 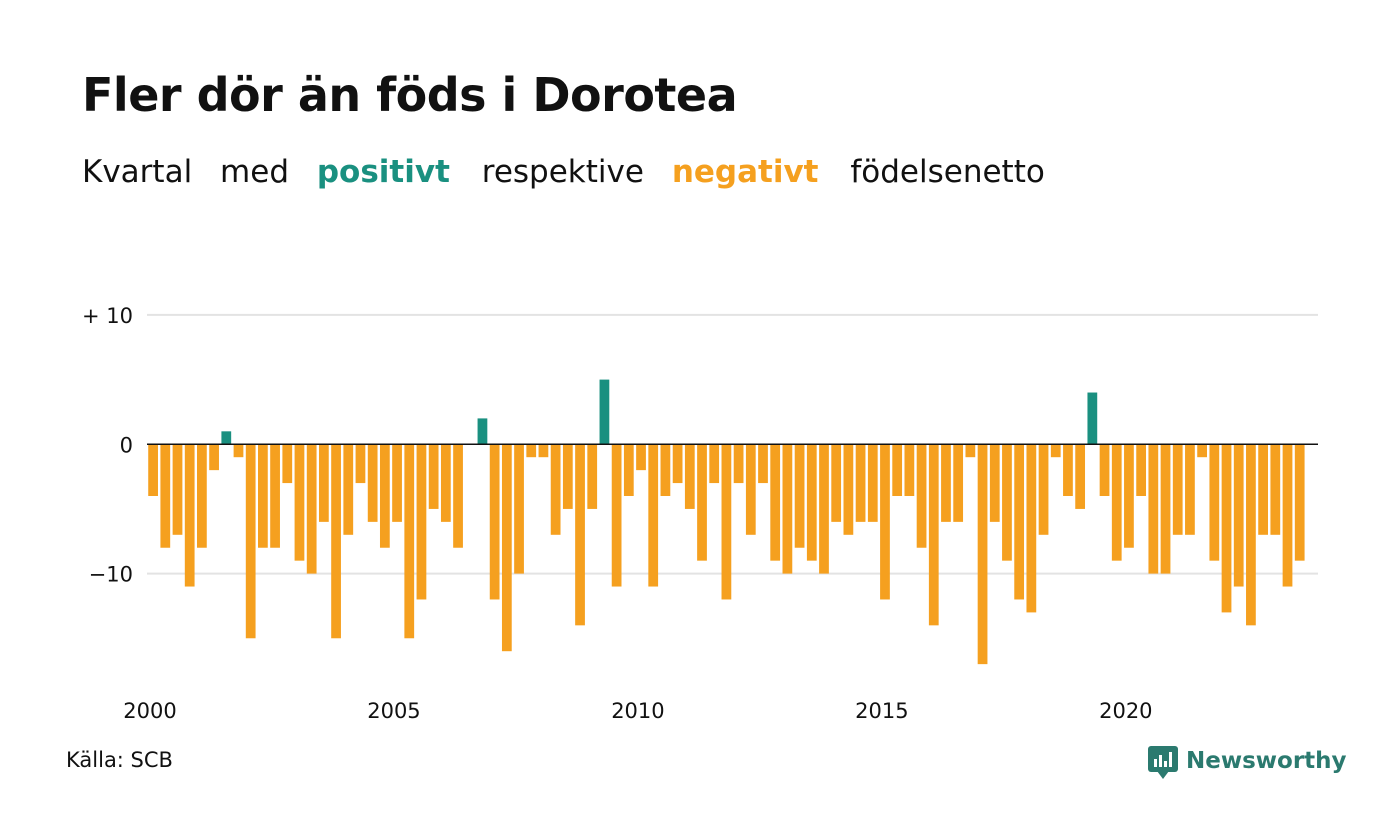 I want to click on legend-positive: positivt, so click(x=383, y=172).